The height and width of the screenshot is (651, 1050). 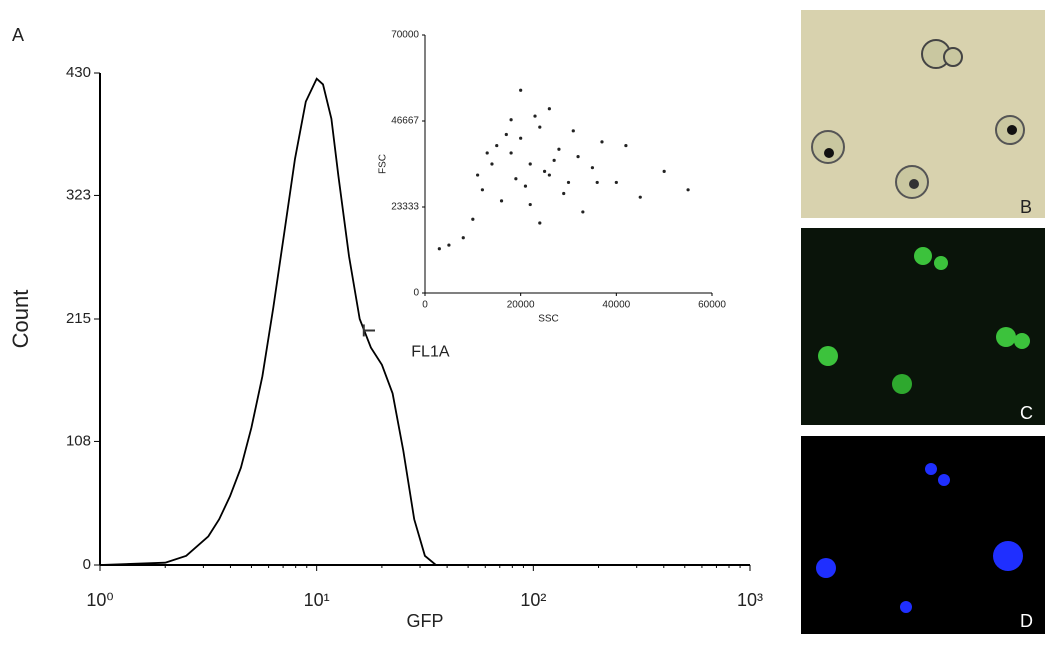 I want to click on panel-label: A, so click(x=18, y=35).